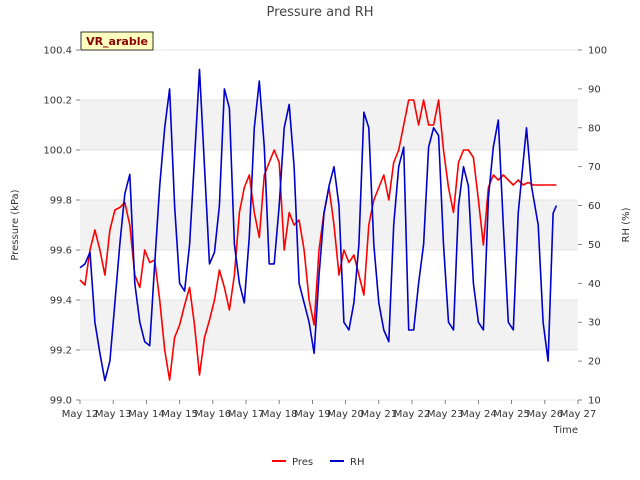 The width and height of the screenshot is (640, 480). Describe the element at coordinates (379, 414) in the screenshot. I see `x-tick-label: May 21` at that location.